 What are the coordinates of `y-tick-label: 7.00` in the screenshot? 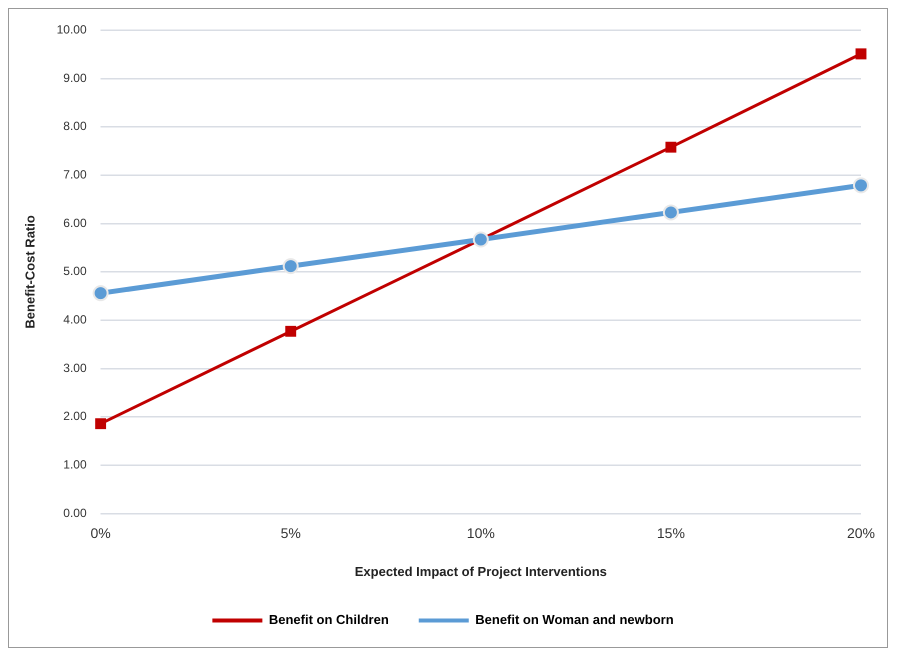 It's located at (75, 175).